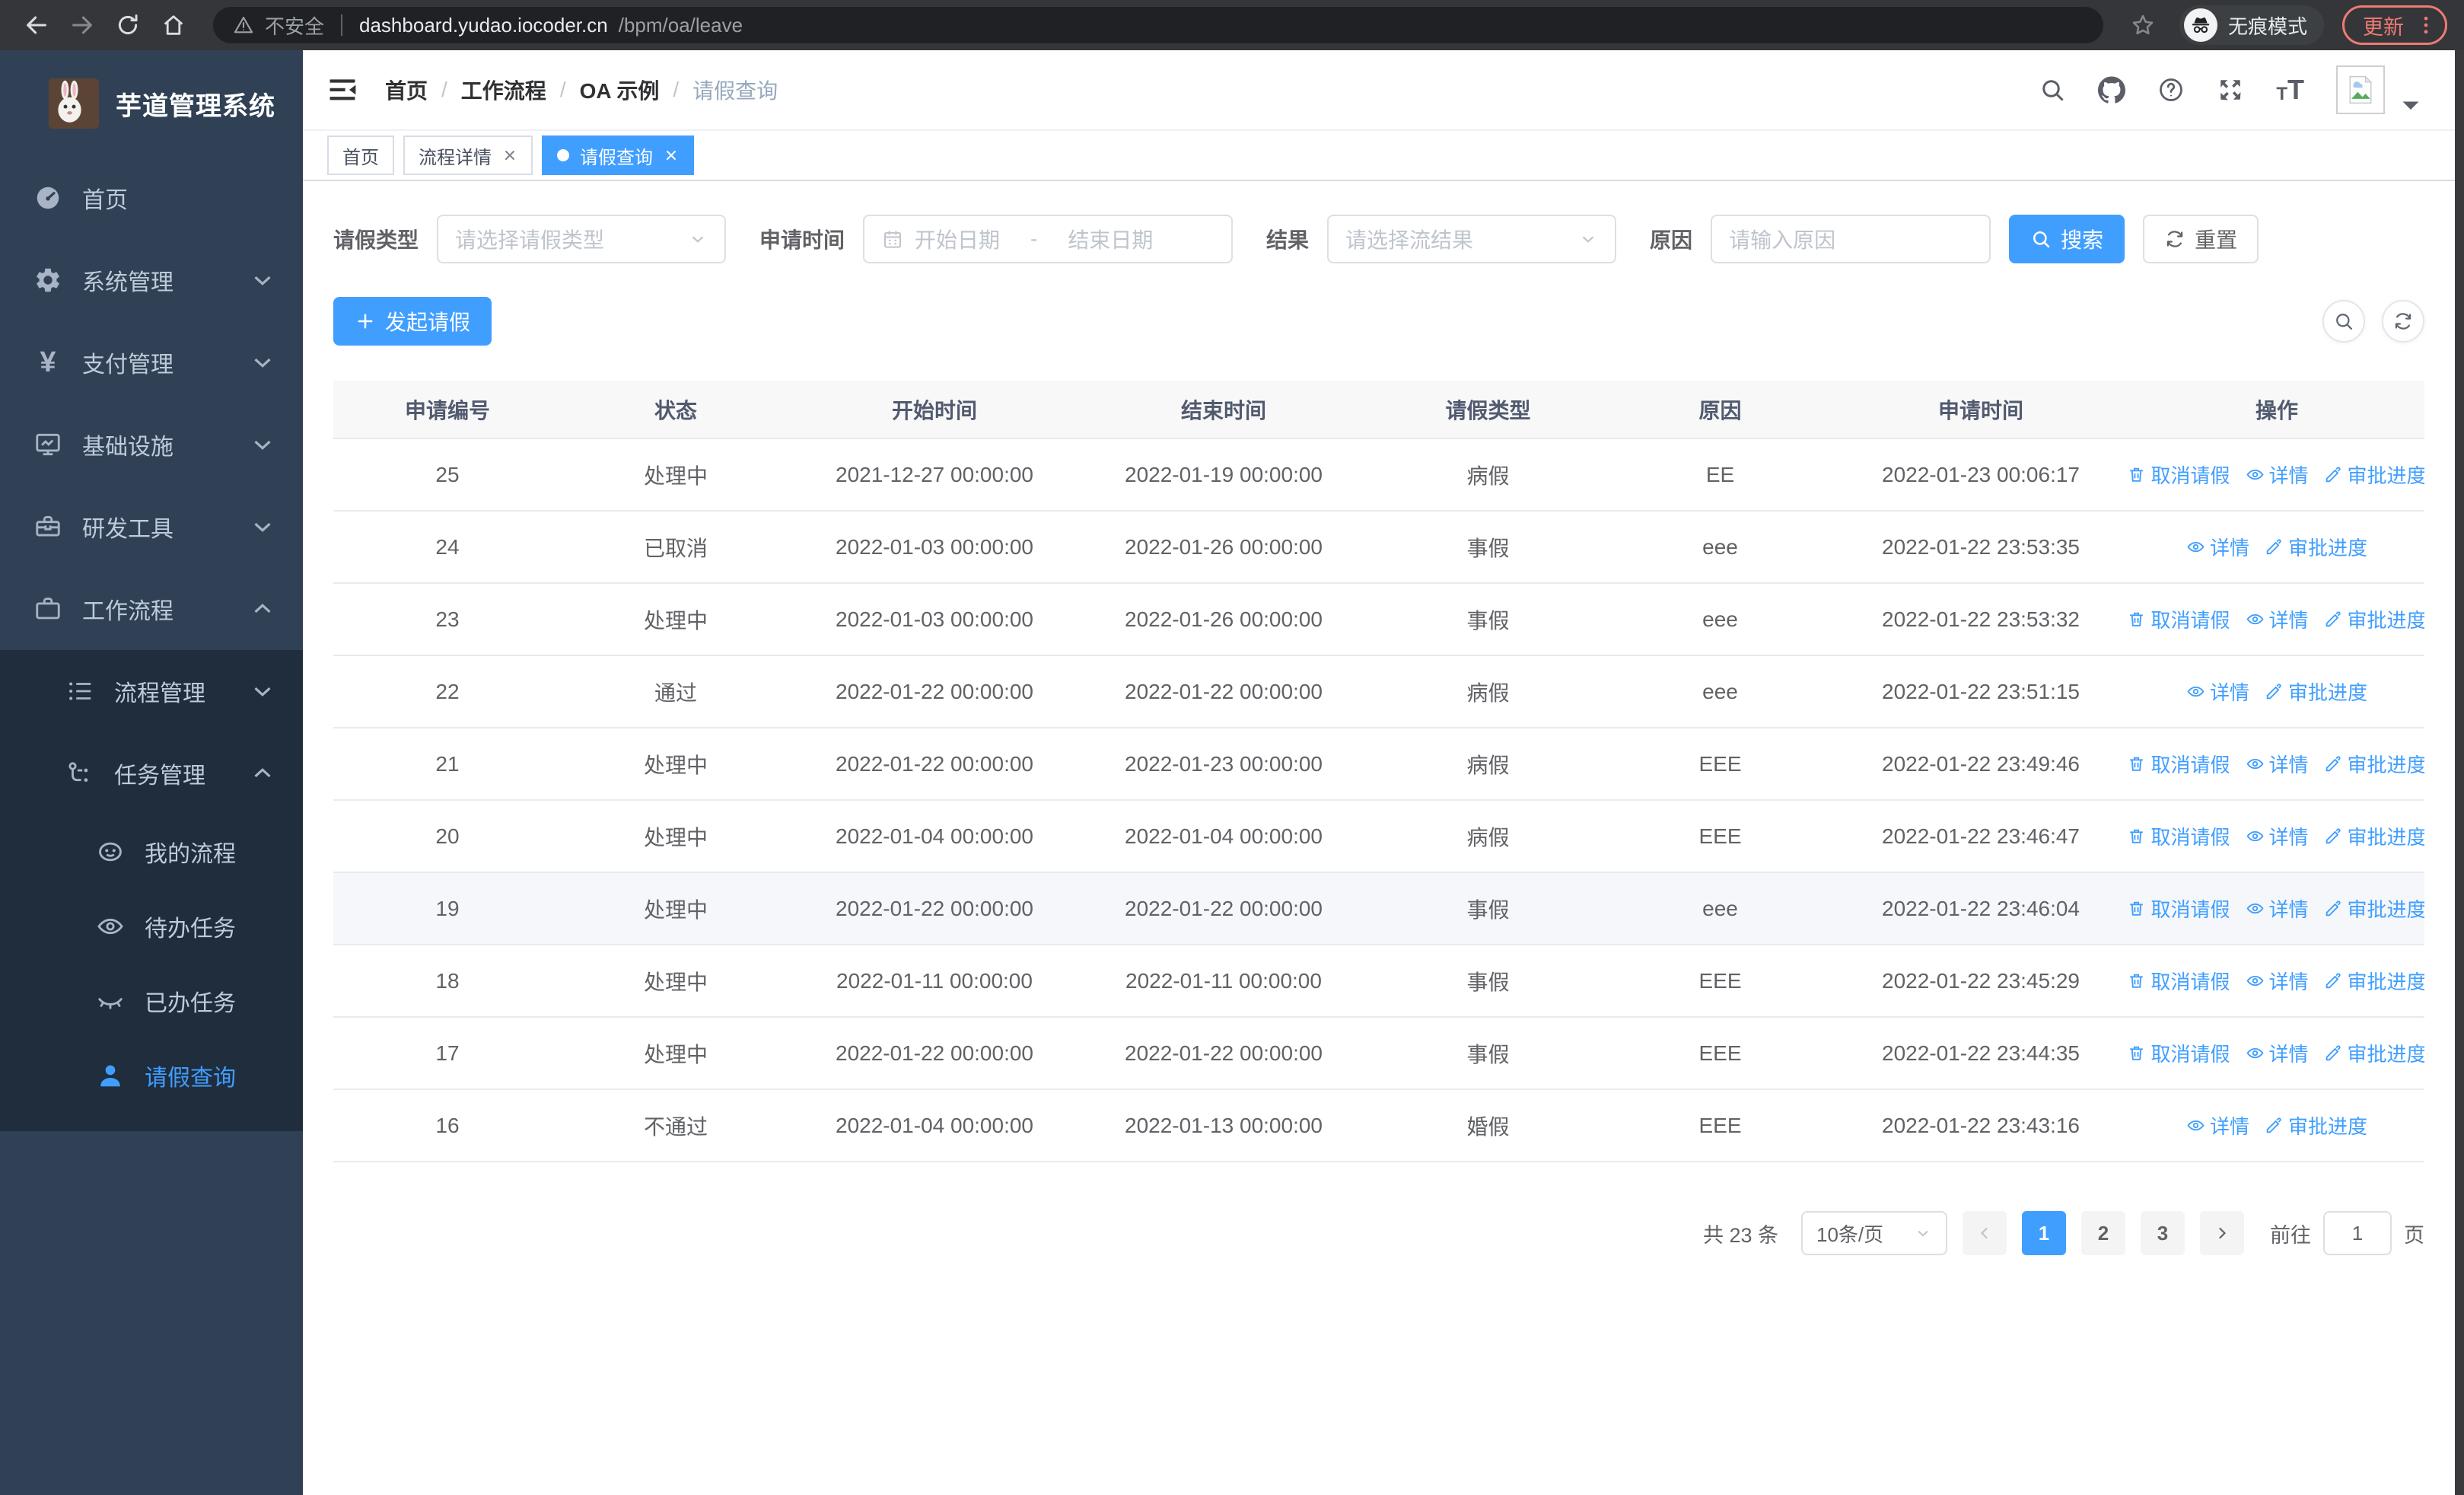 This screenshot has height=1495, width=2464. What do you see at coordinates (360, 157) in the screenshot?
I see `tag-label: 首页` at bounding box center [360, 157].